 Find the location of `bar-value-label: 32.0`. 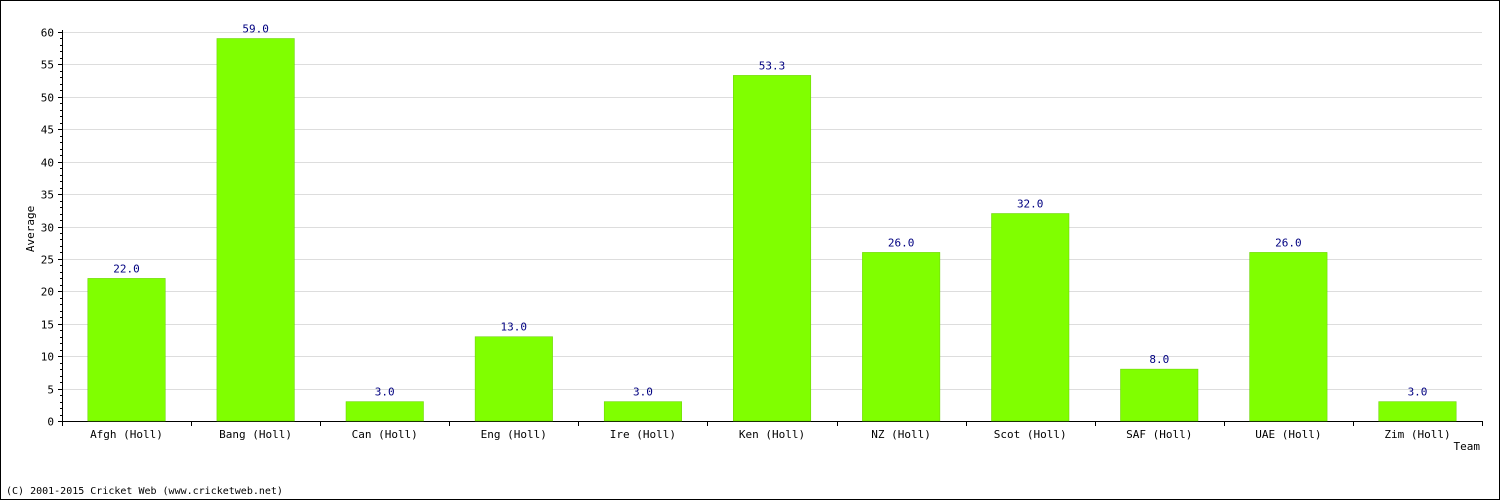

bar-value-label: 32.0 is located at coordinates (1030, 204).